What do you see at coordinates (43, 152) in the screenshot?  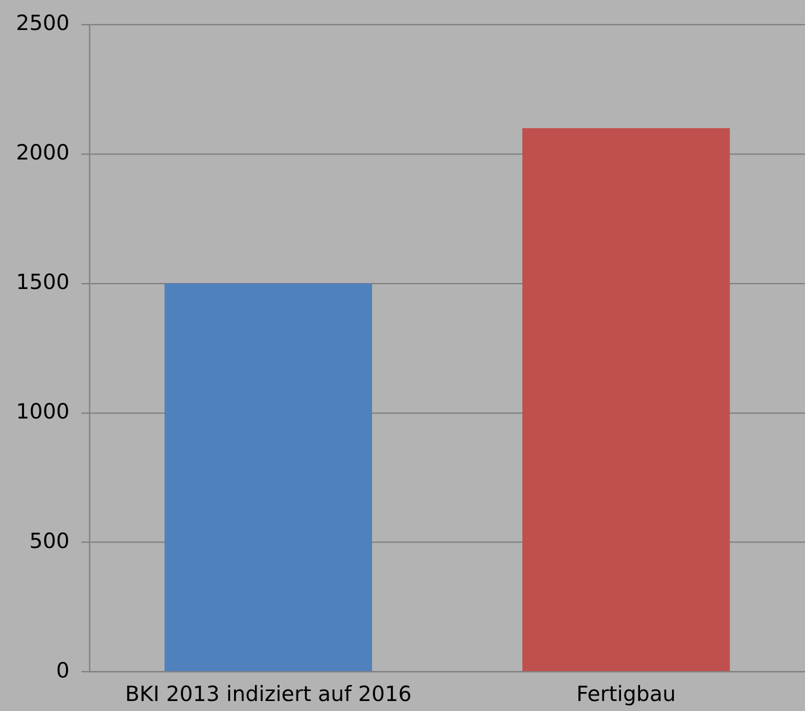 I see `y-tick-label: 2000` at bounding box center [43, 152].